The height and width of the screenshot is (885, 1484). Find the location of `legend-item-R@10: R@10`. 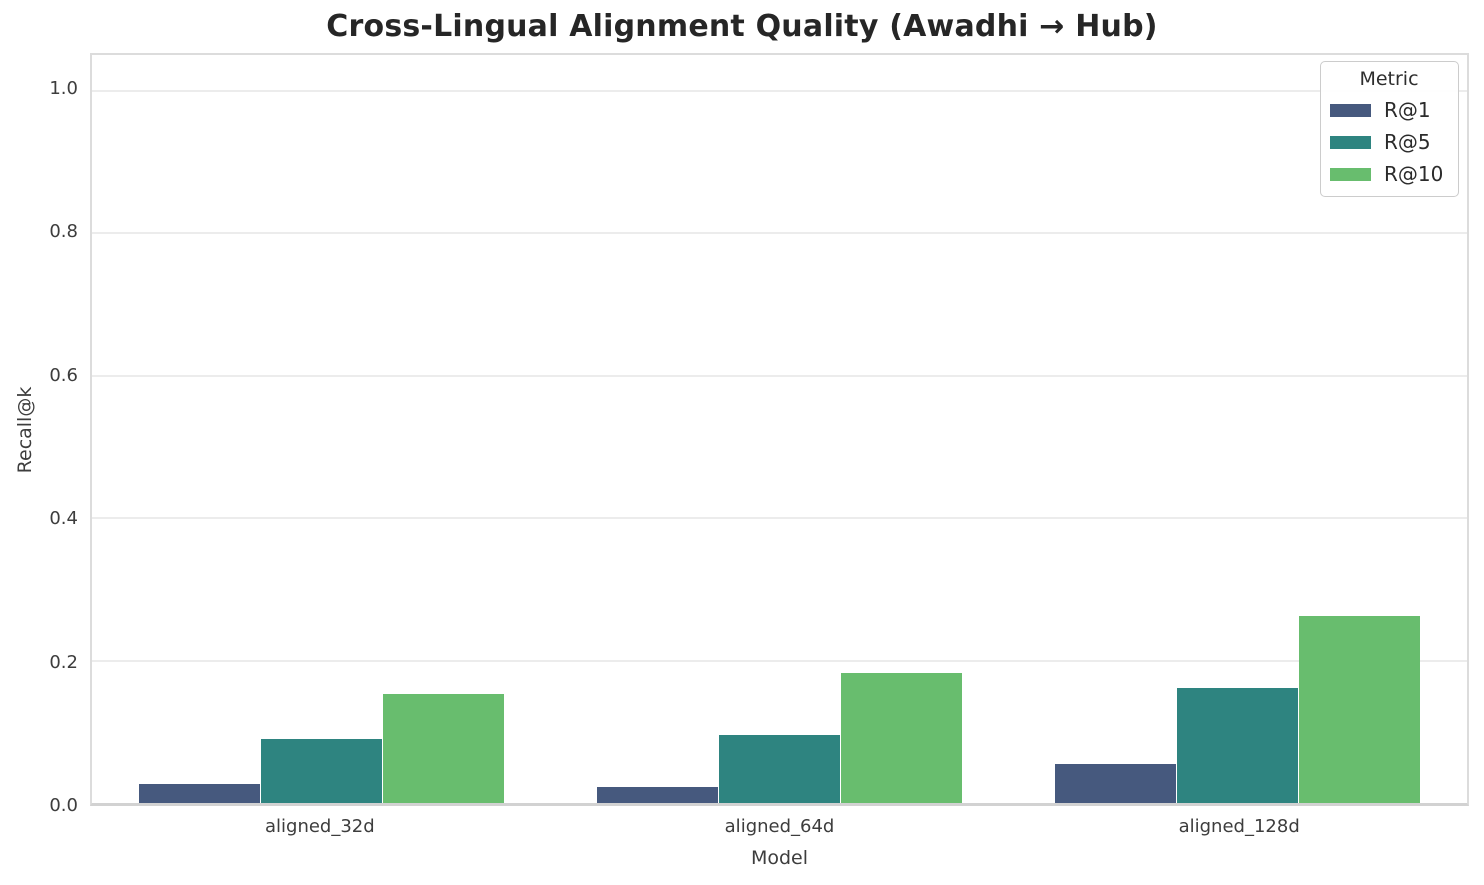

legend-item-R@10: R@10 is located at coordinates (1389, 174).